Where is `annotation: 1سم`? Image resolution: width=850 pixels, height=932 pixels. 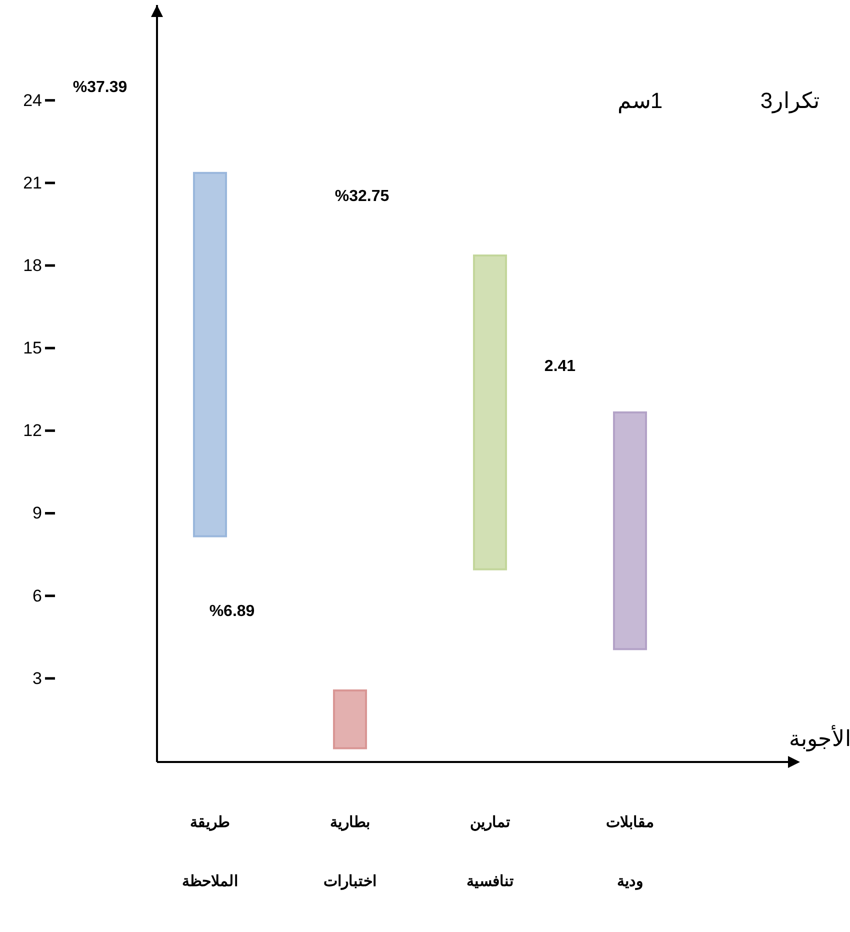
annotation: 1سم is located at coordinates (640, 101).